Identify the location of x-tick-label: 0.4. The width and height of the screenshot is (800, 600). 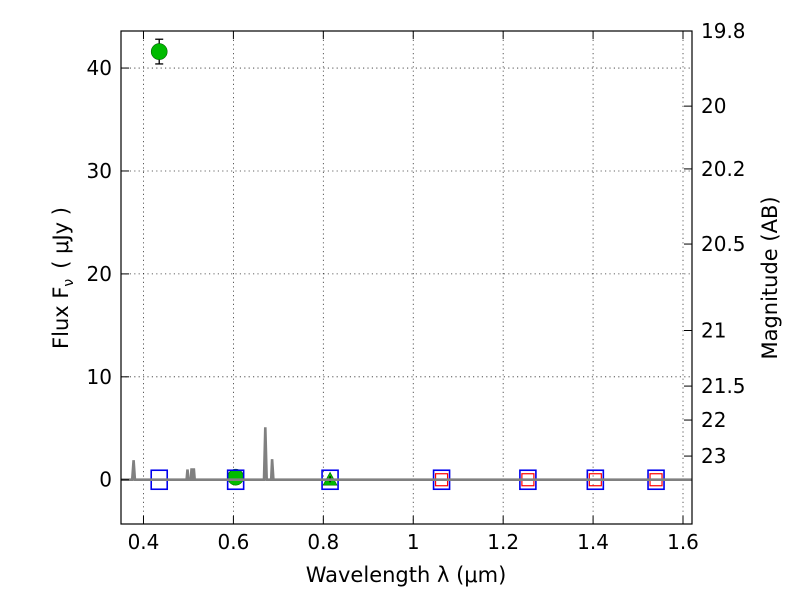
(144, 542).